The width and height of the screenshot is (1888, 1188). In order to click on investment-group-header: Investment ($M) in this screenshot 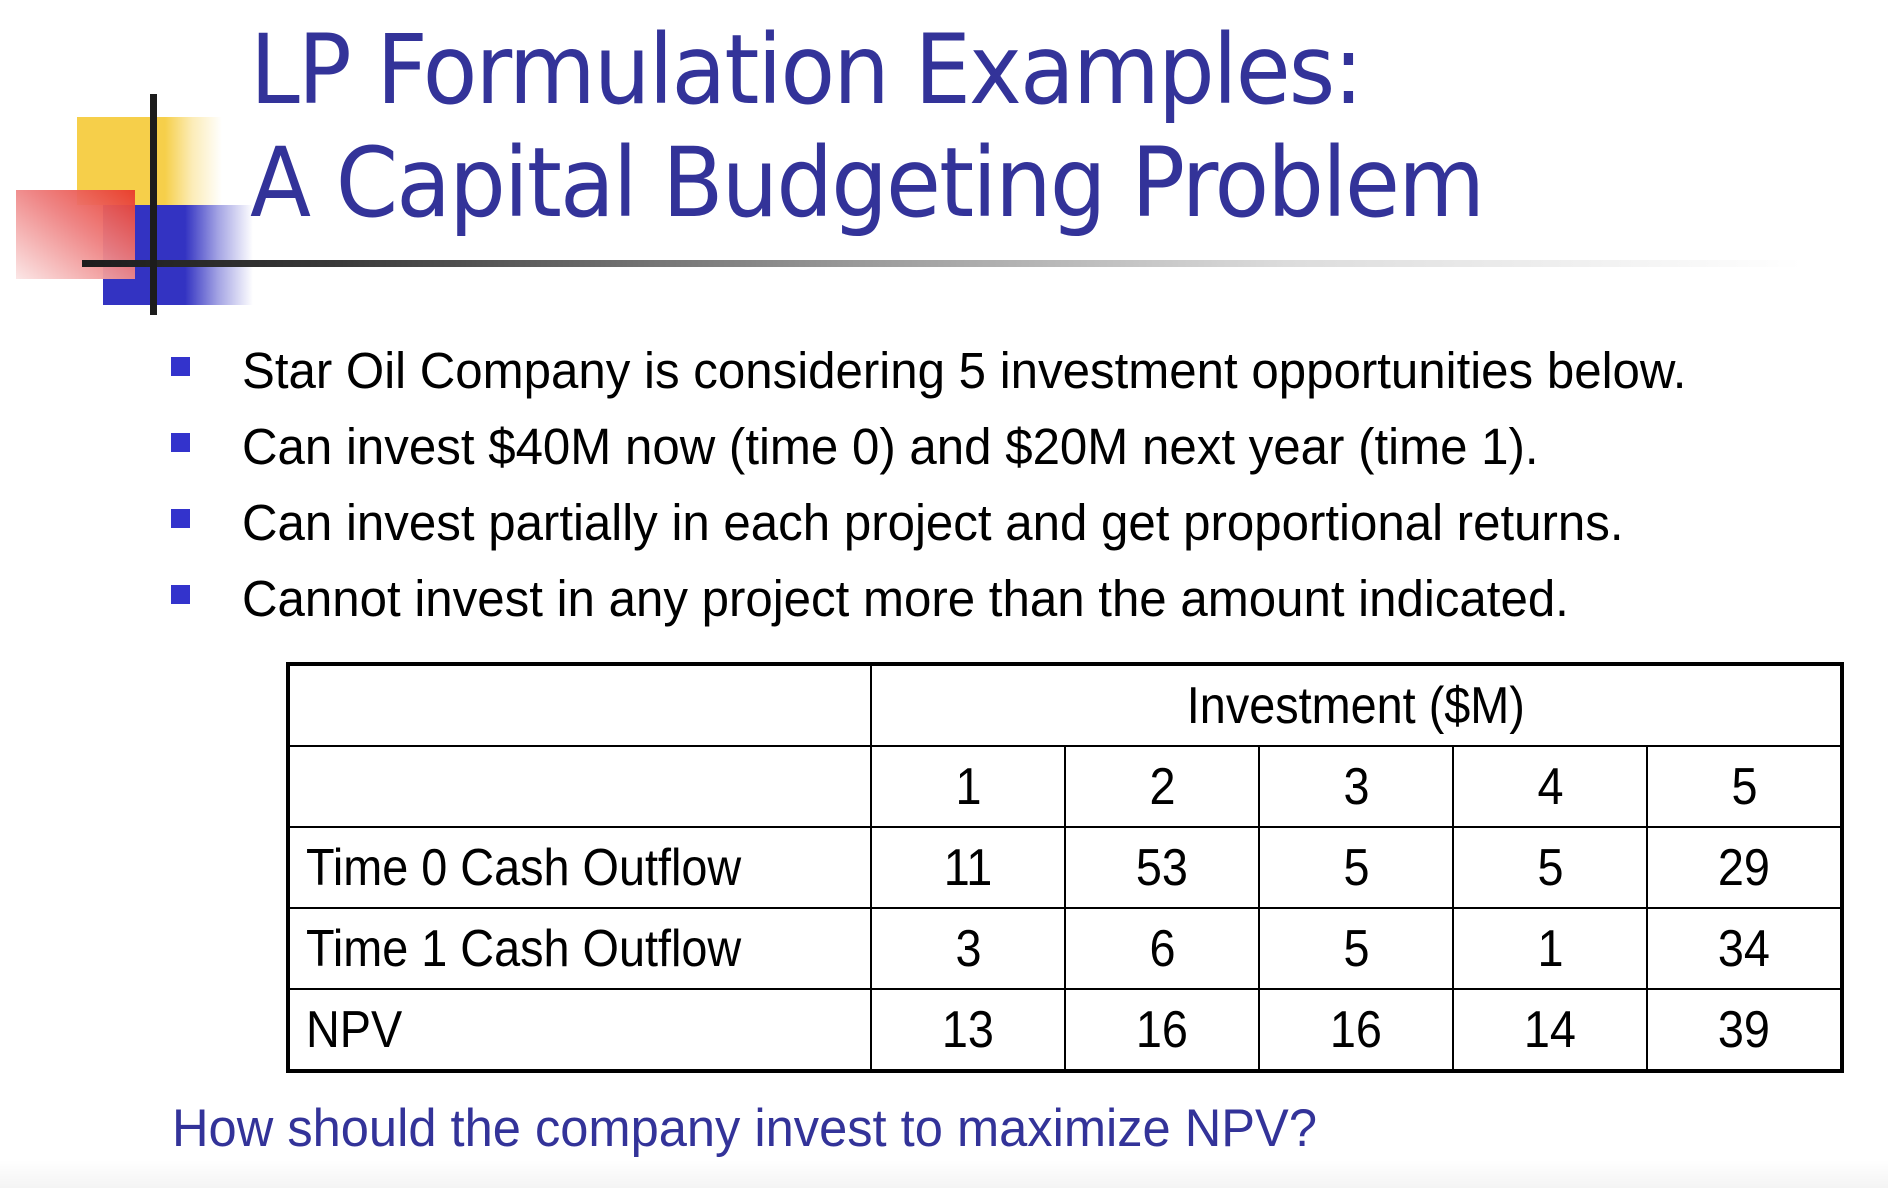, I will do `click(1356, 705)`.